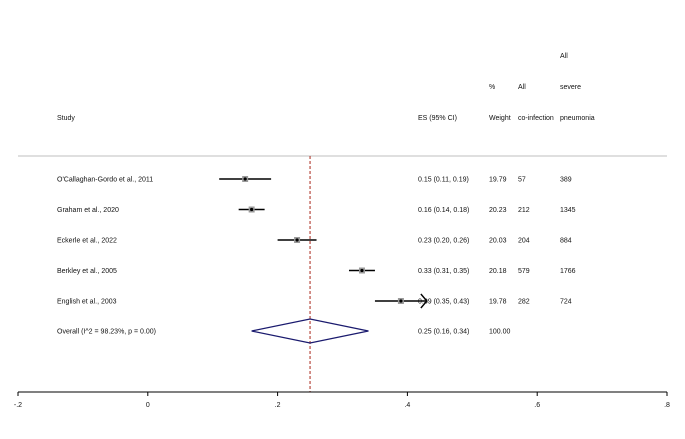  I want to click on x-tick-label: -.2, so click(18, 405).